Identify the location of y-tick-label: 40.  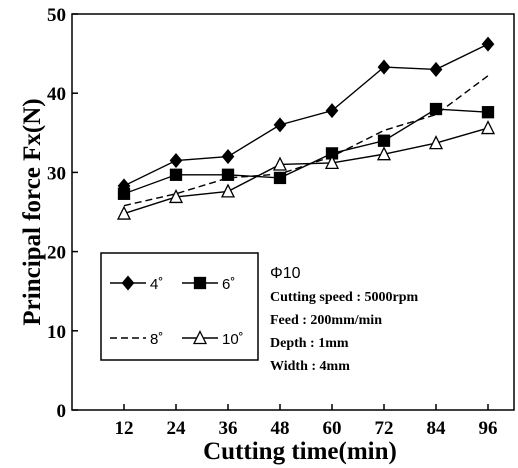
(56, 94).